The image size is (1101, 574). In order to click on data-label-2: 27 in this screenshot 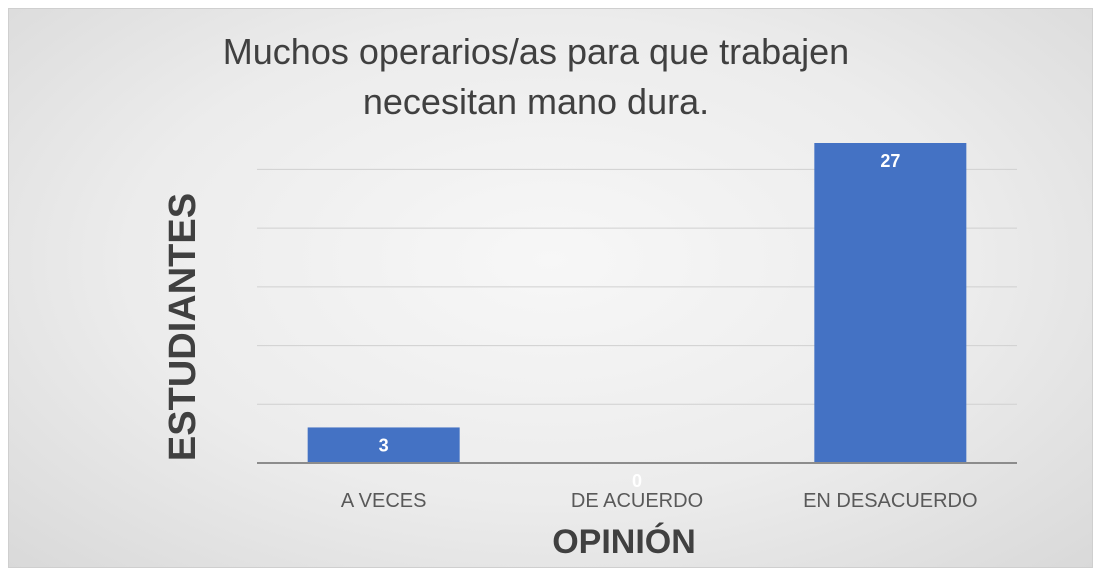, I will do `click(890, 161)`.